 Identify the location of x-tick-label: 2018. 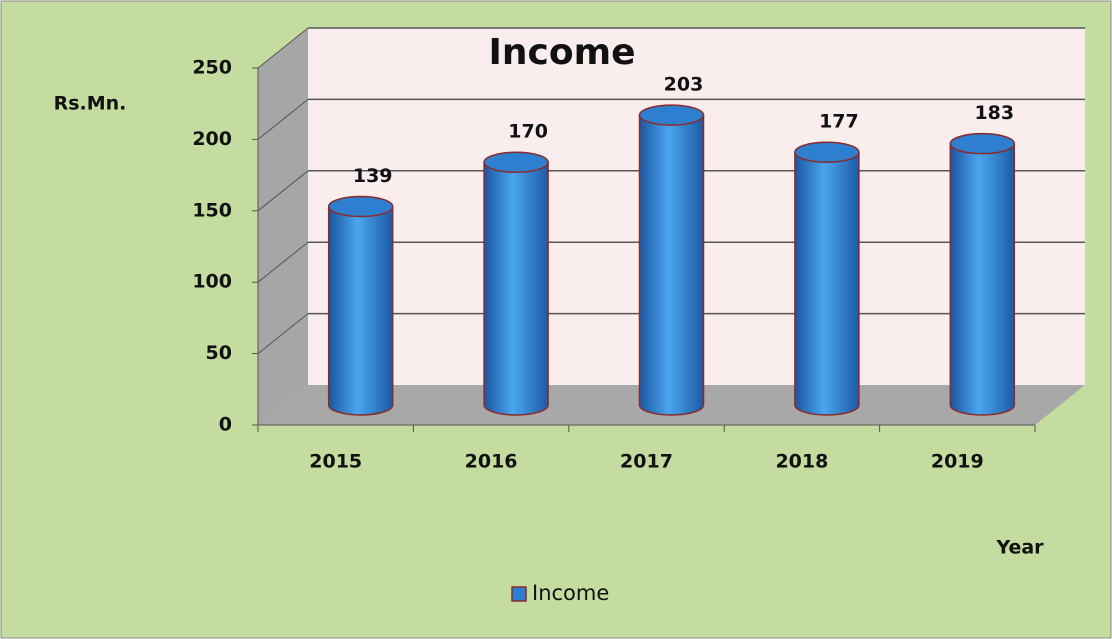
(801, 462).